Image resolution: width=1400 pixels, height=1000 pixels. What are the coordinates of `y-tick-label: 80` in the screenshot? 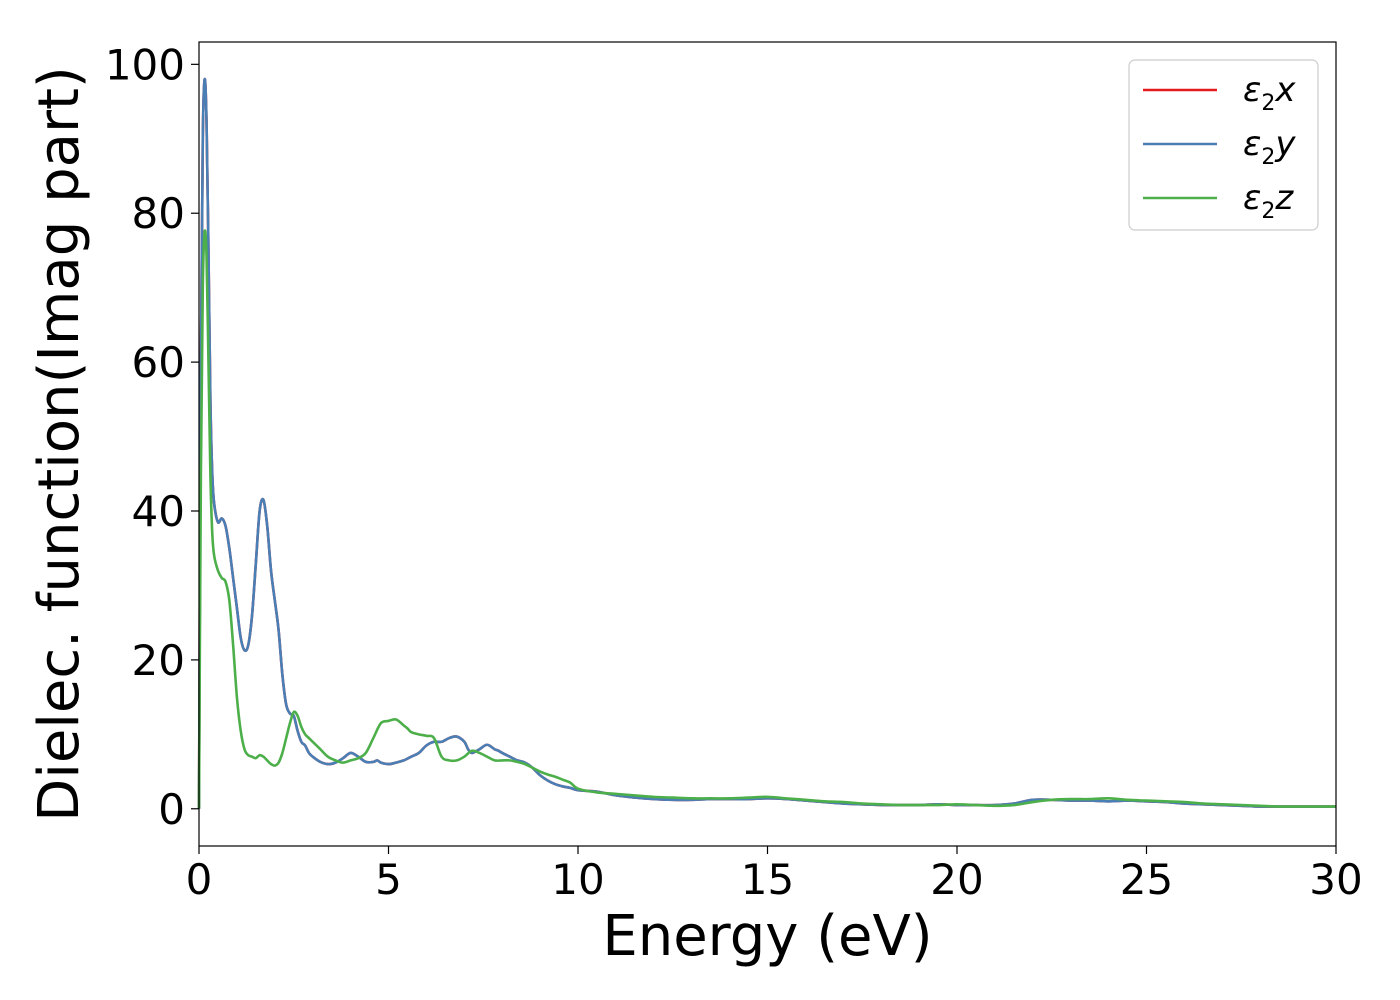 It's located at (158, 213).